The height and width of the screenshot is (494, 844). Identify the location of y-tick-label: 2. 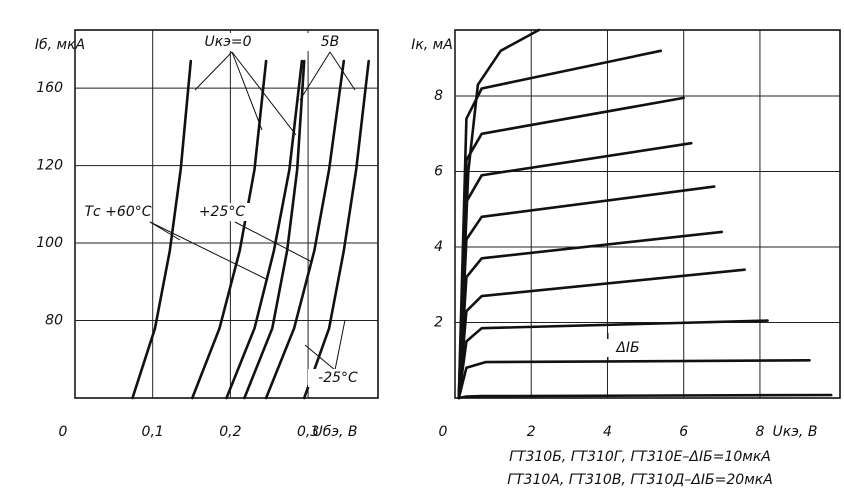
(438, 323).